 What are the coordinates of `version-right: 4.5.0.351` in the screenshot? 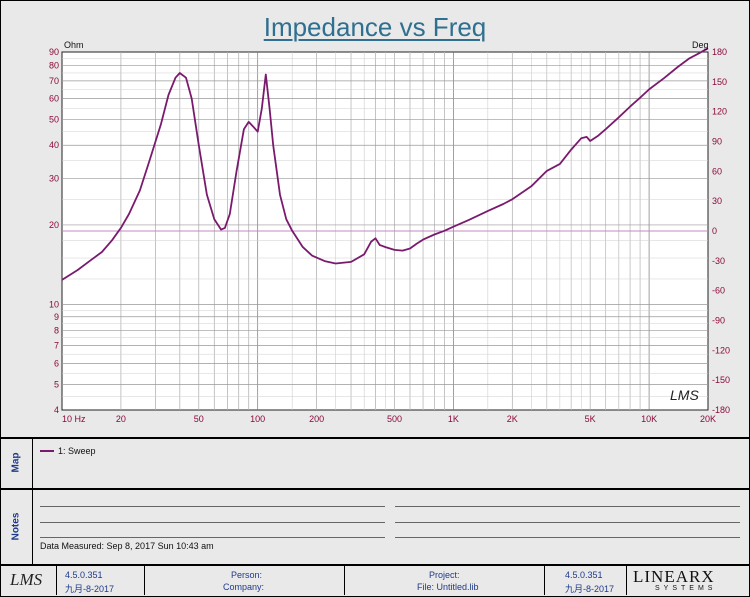 It's located at (584, 575).